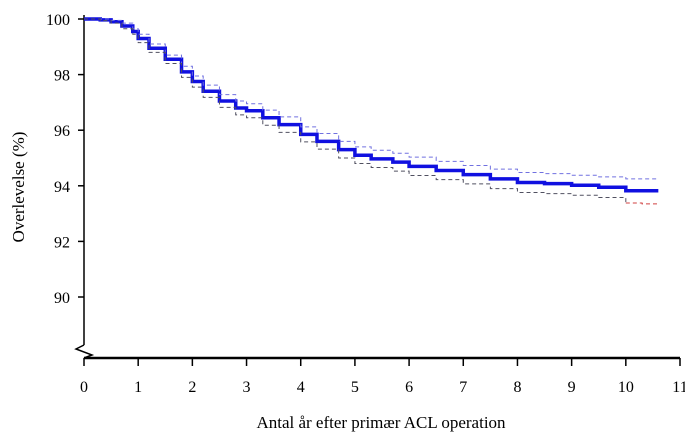 The width and height of the screenshot is (685, 435). What do you see at coordinates (84, 351) in the screenshot?
I see `y-axis-break-mark` at bounding box center [84, 351].